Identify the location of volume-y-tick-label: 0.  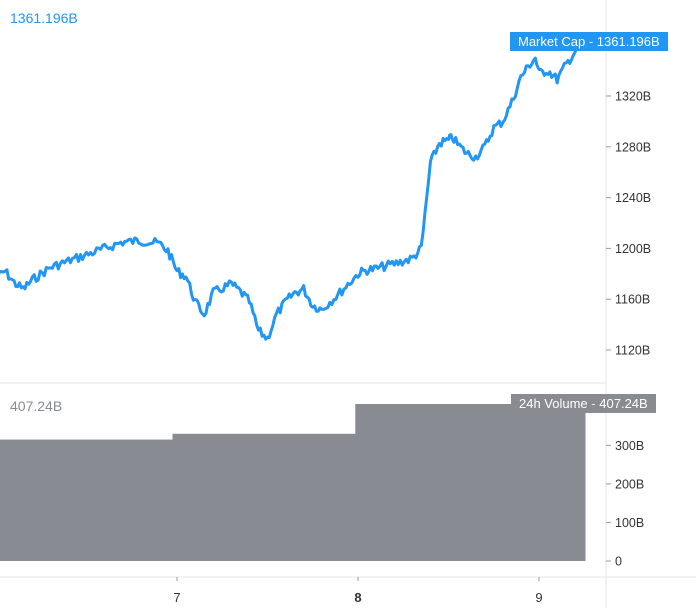
(618, 562).